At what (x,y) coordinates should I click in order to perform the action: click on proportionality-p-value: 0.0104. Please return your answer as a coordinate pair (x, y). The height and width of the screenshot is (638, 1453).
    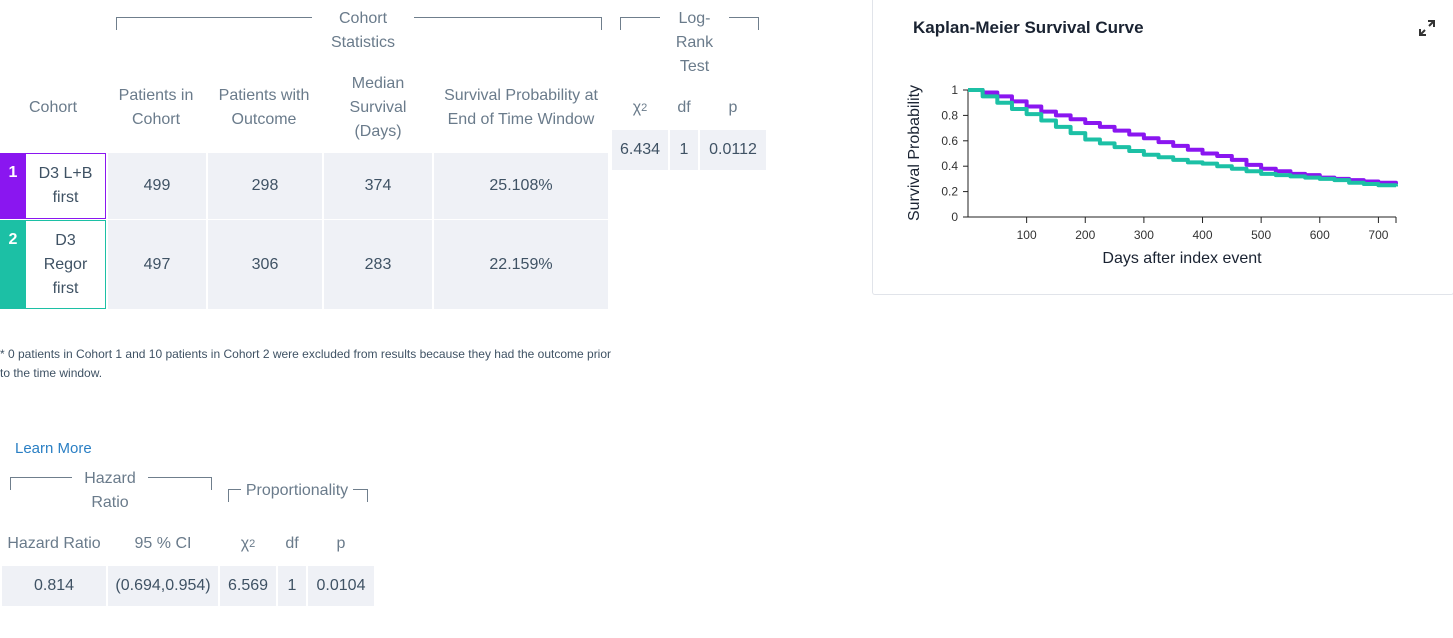
    Looking at the image, I should click on (341, 586).